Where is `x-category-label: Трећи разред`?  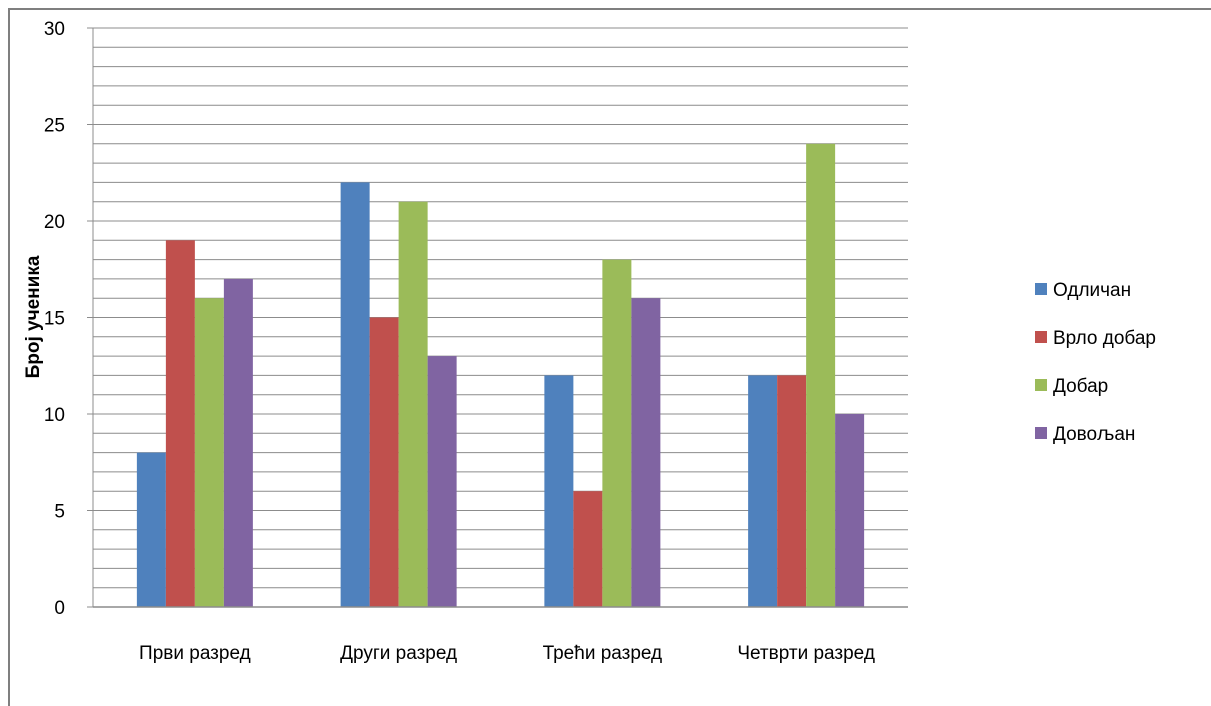
x-category-label: Трећи разред is located at coordinates (603, 653).